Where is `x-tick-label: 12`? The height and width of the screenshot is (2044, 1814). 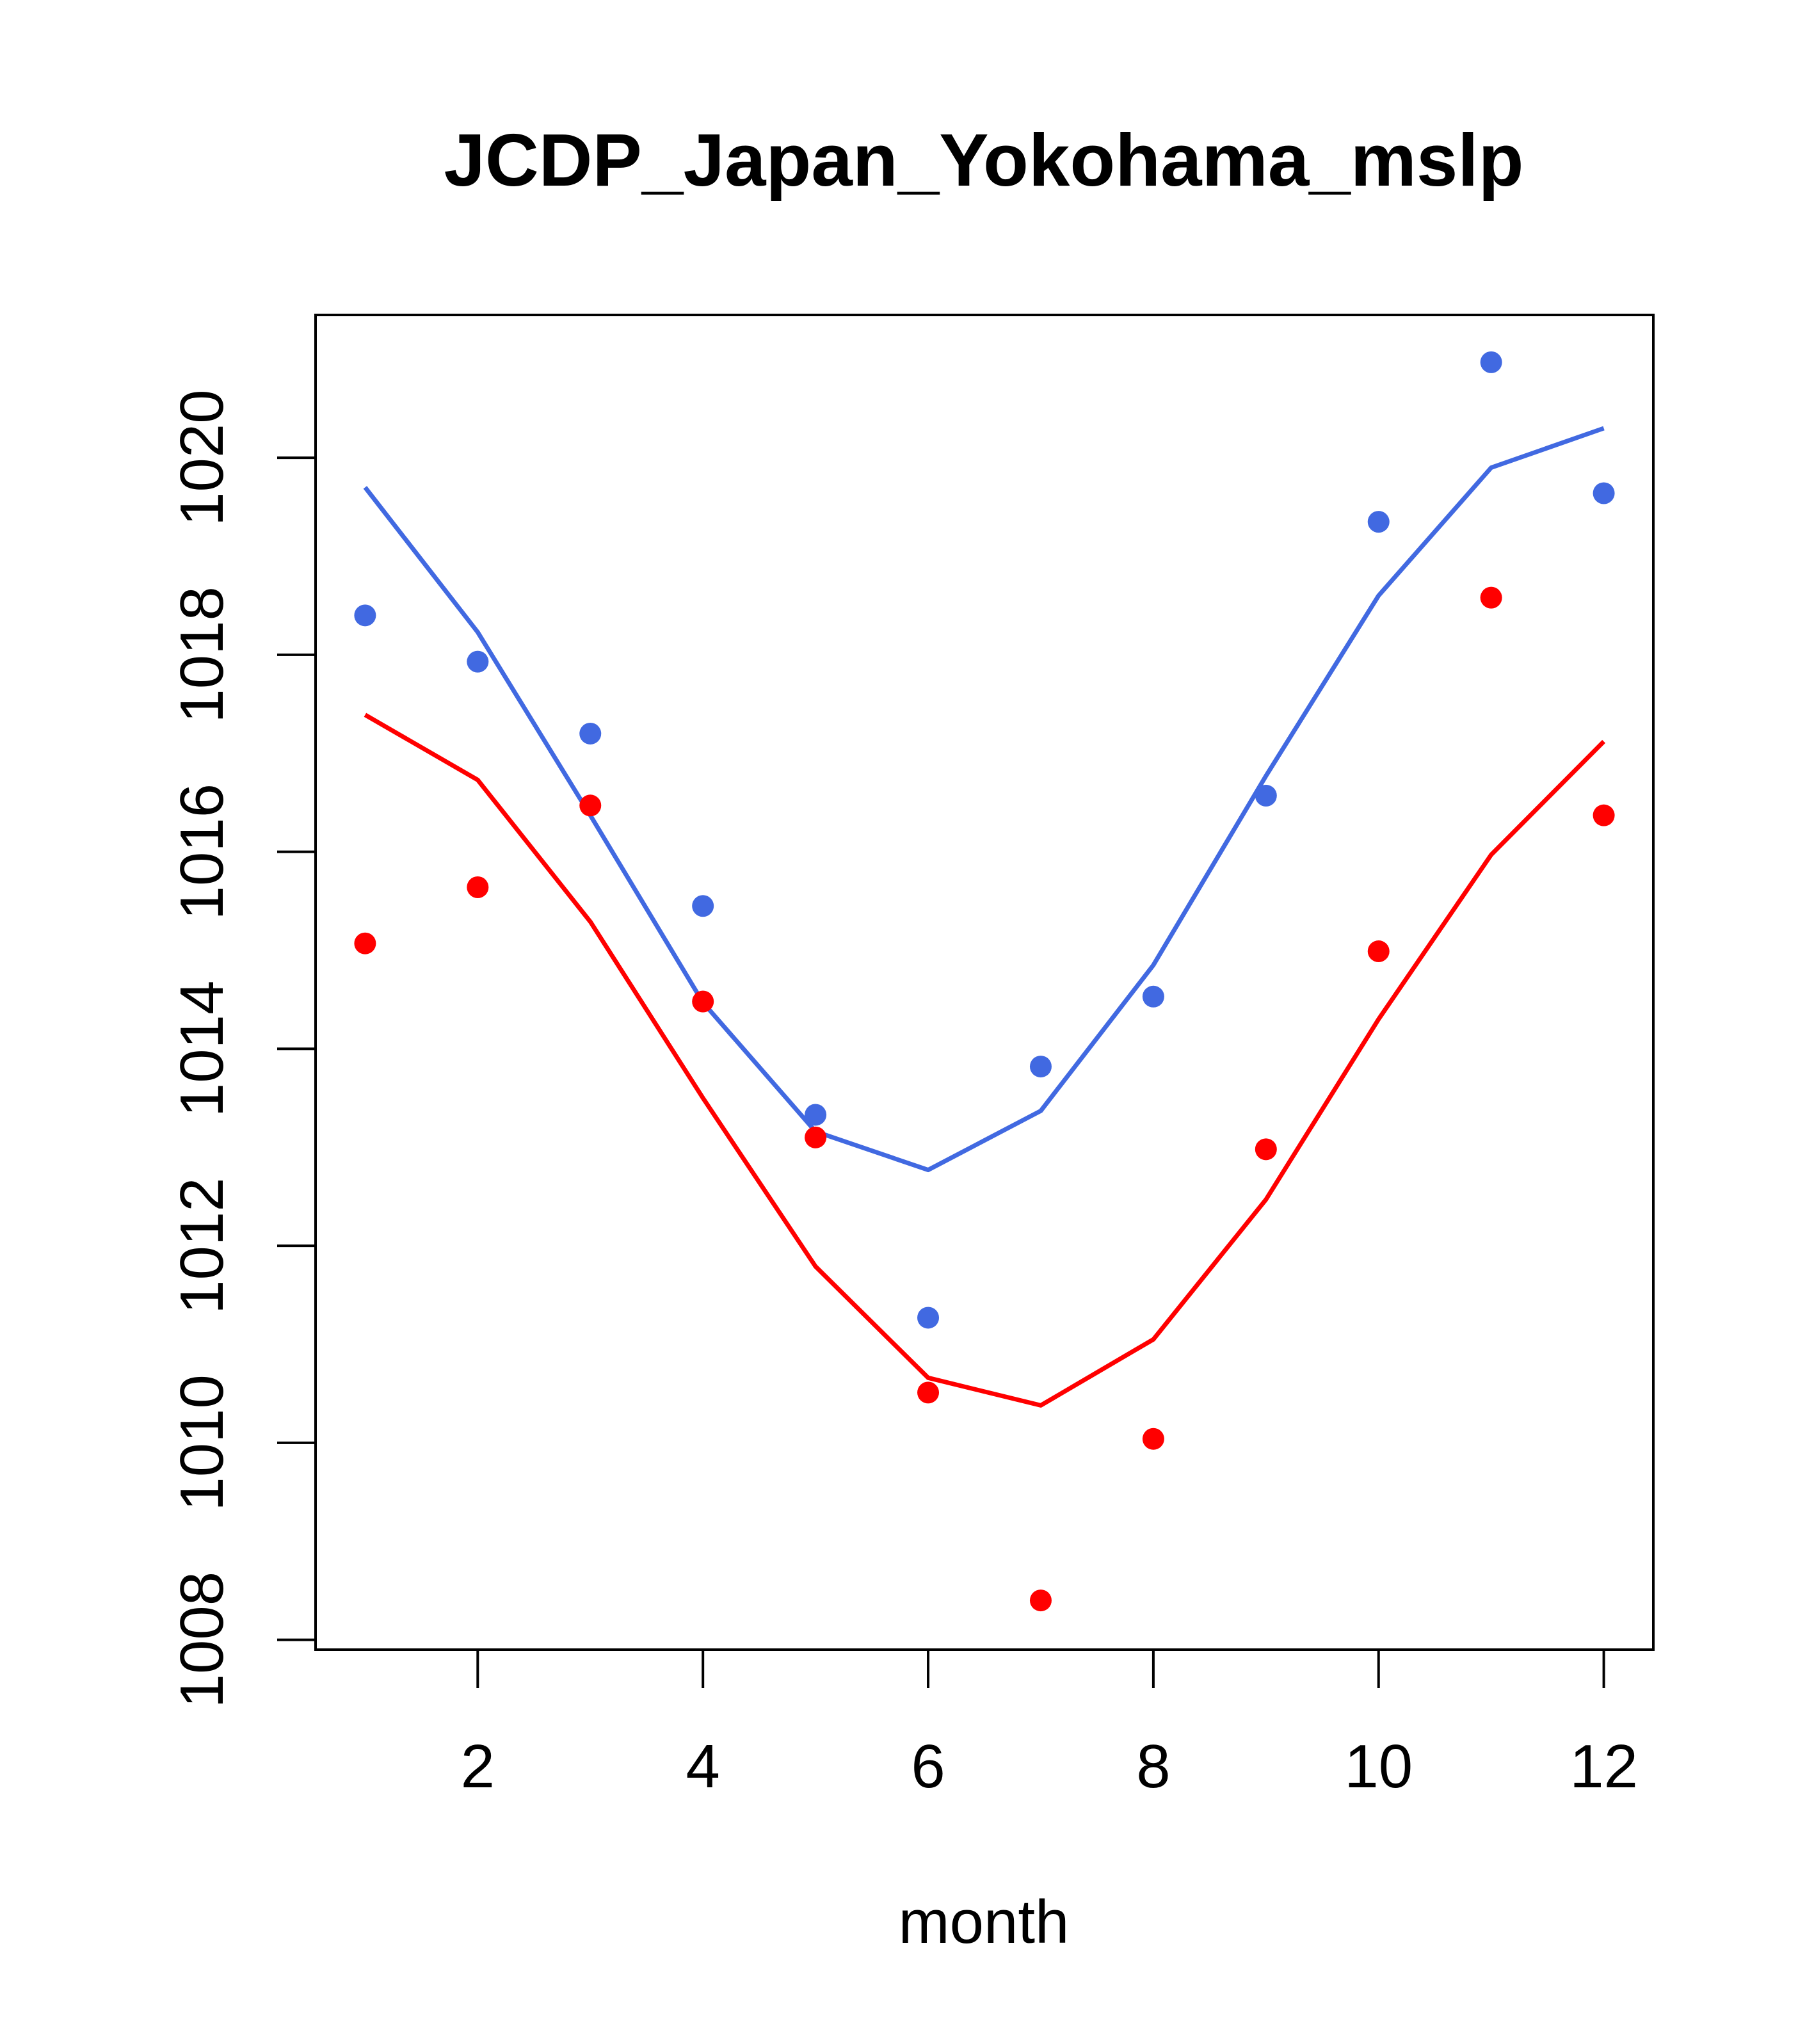 x-tick-label: 12 is located at coordinates (1603, 1766).